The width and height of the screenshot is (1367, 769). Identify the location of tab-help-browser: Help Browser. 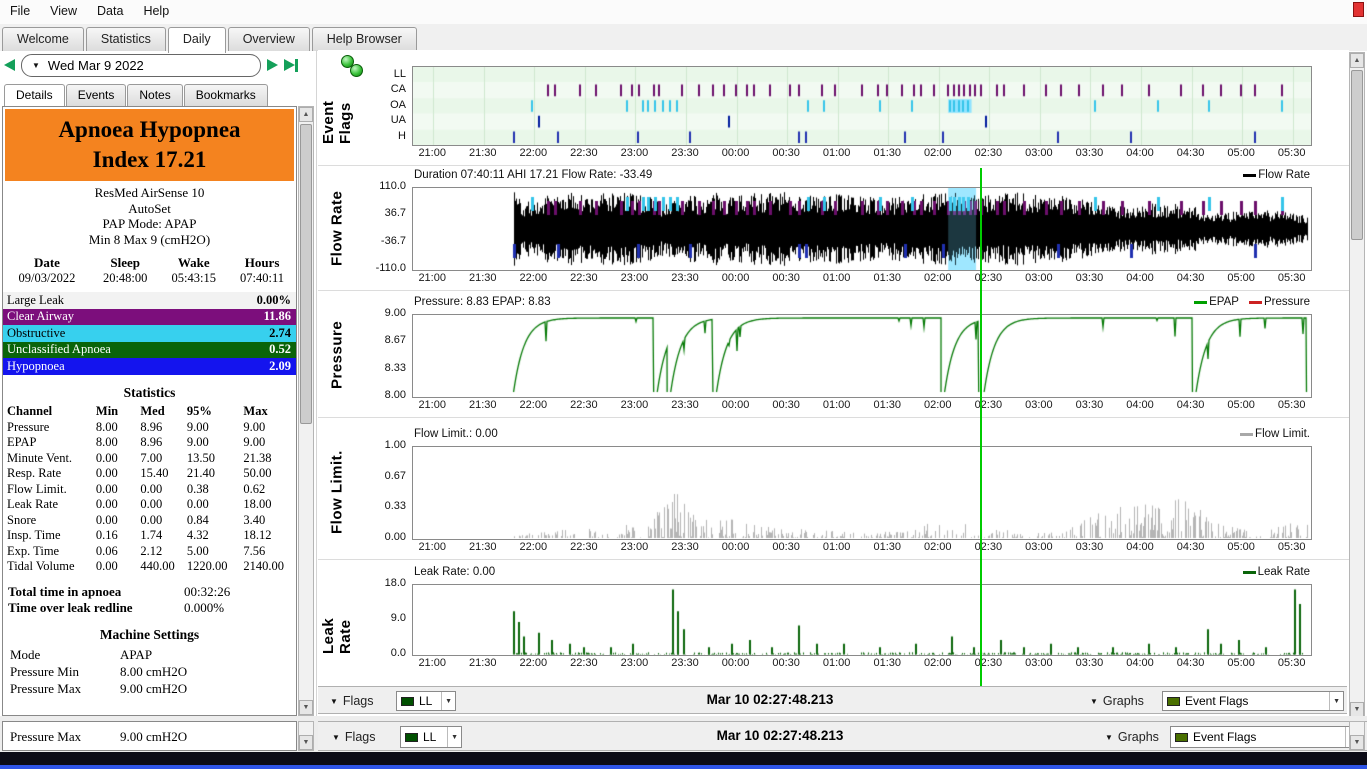
(364, 39).